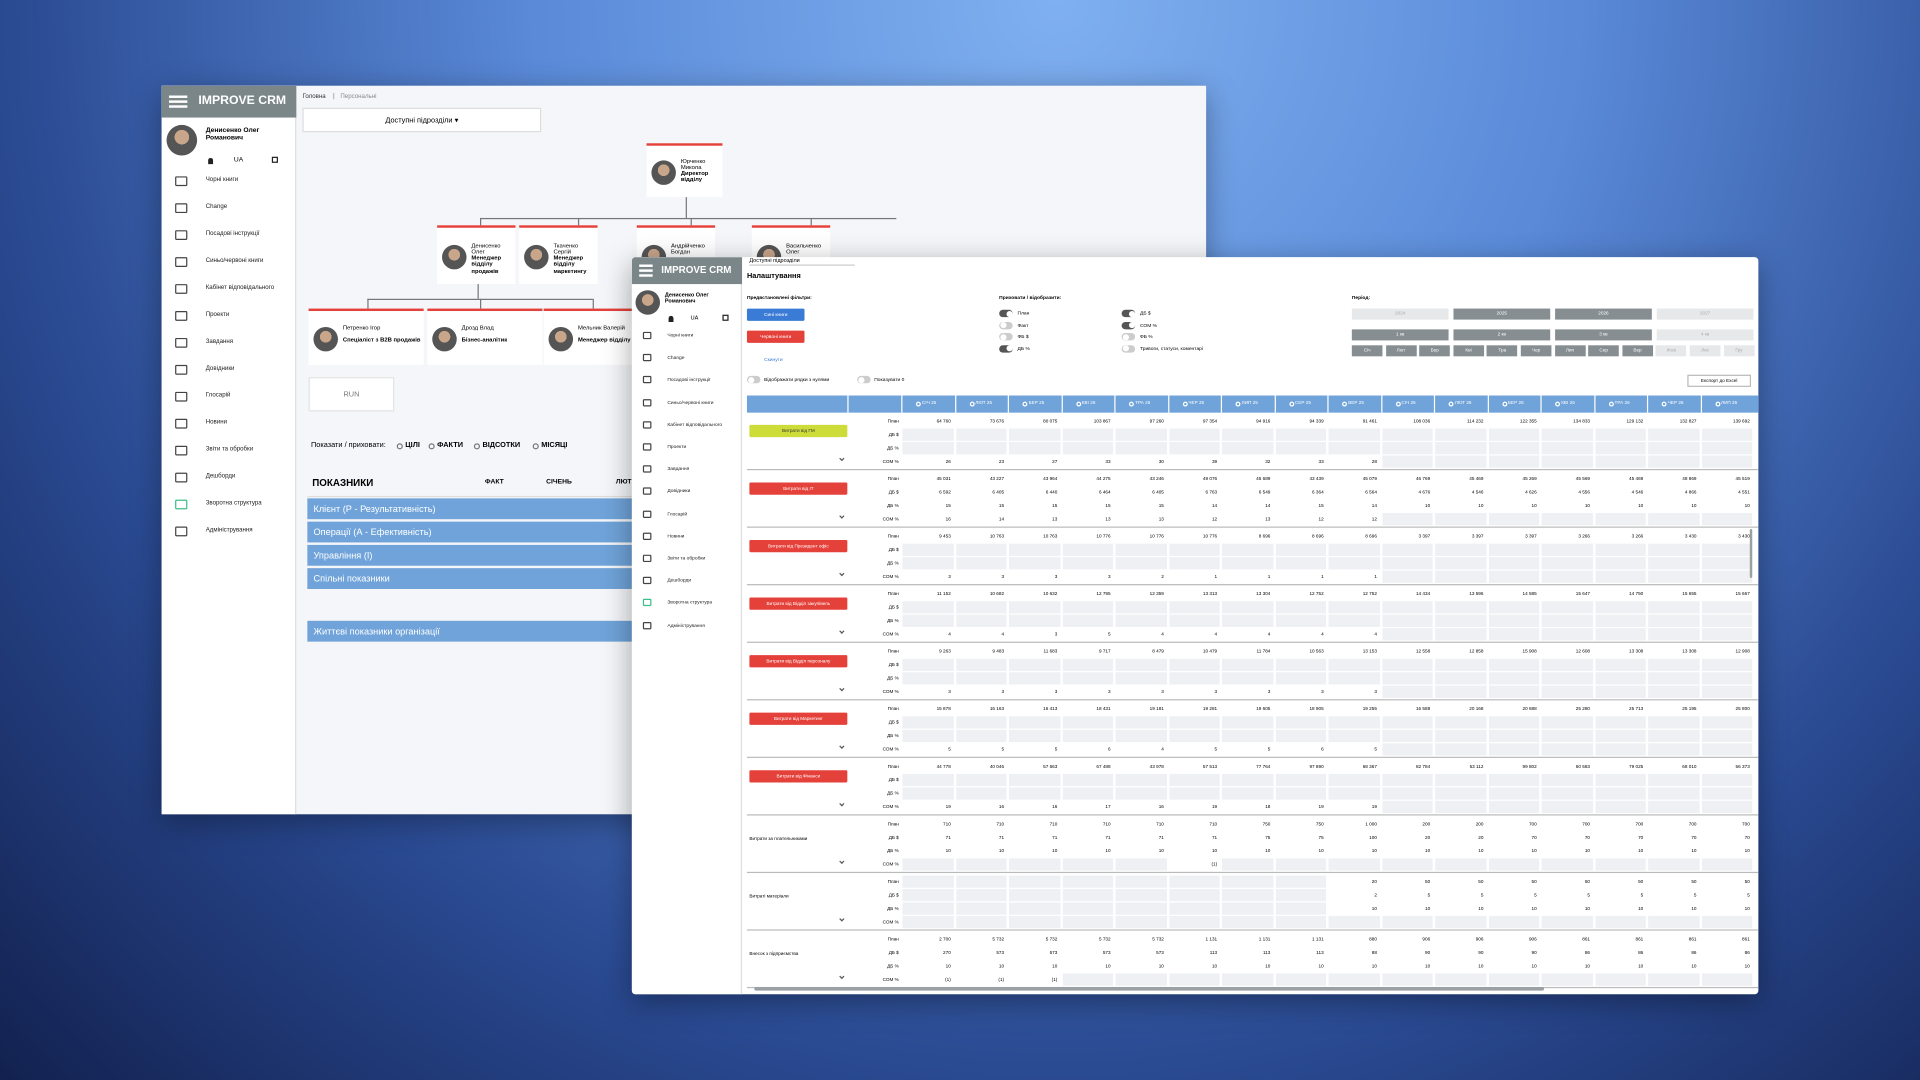 This screenshot has width=1920, height=1080. I want to click on option: ЦІЛІ, so click(412, 446).